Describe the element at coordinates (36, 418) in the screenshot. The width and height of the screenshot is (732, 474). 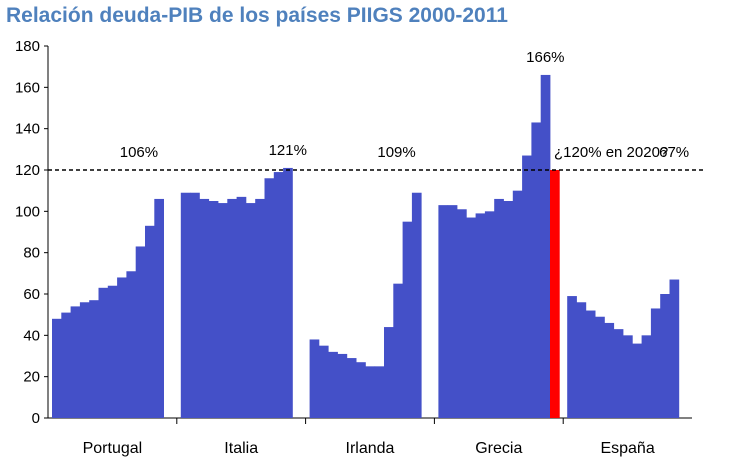
I see `y-tick-label: 0` at that location.